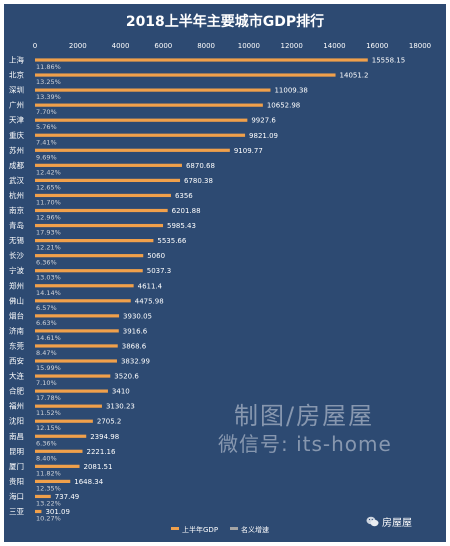  What do you see at coordinates (101, 452) in the screenshot?
I see `data-label-gdp: 2221.16` at bounding box center [101, 452].